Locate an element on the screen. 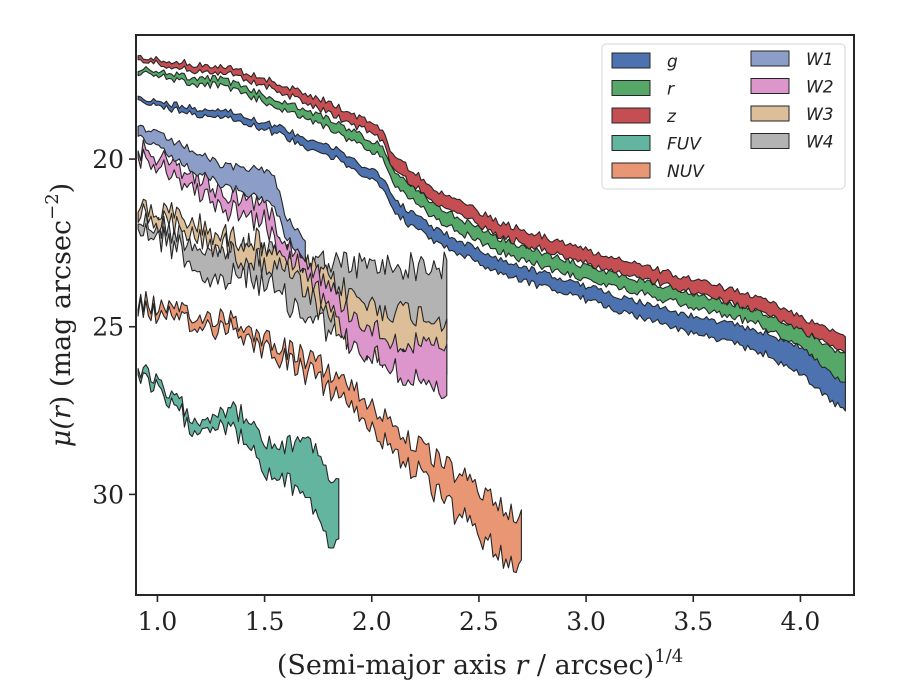  legend-label-nuv: NUV is located at coordinates (686, 172).